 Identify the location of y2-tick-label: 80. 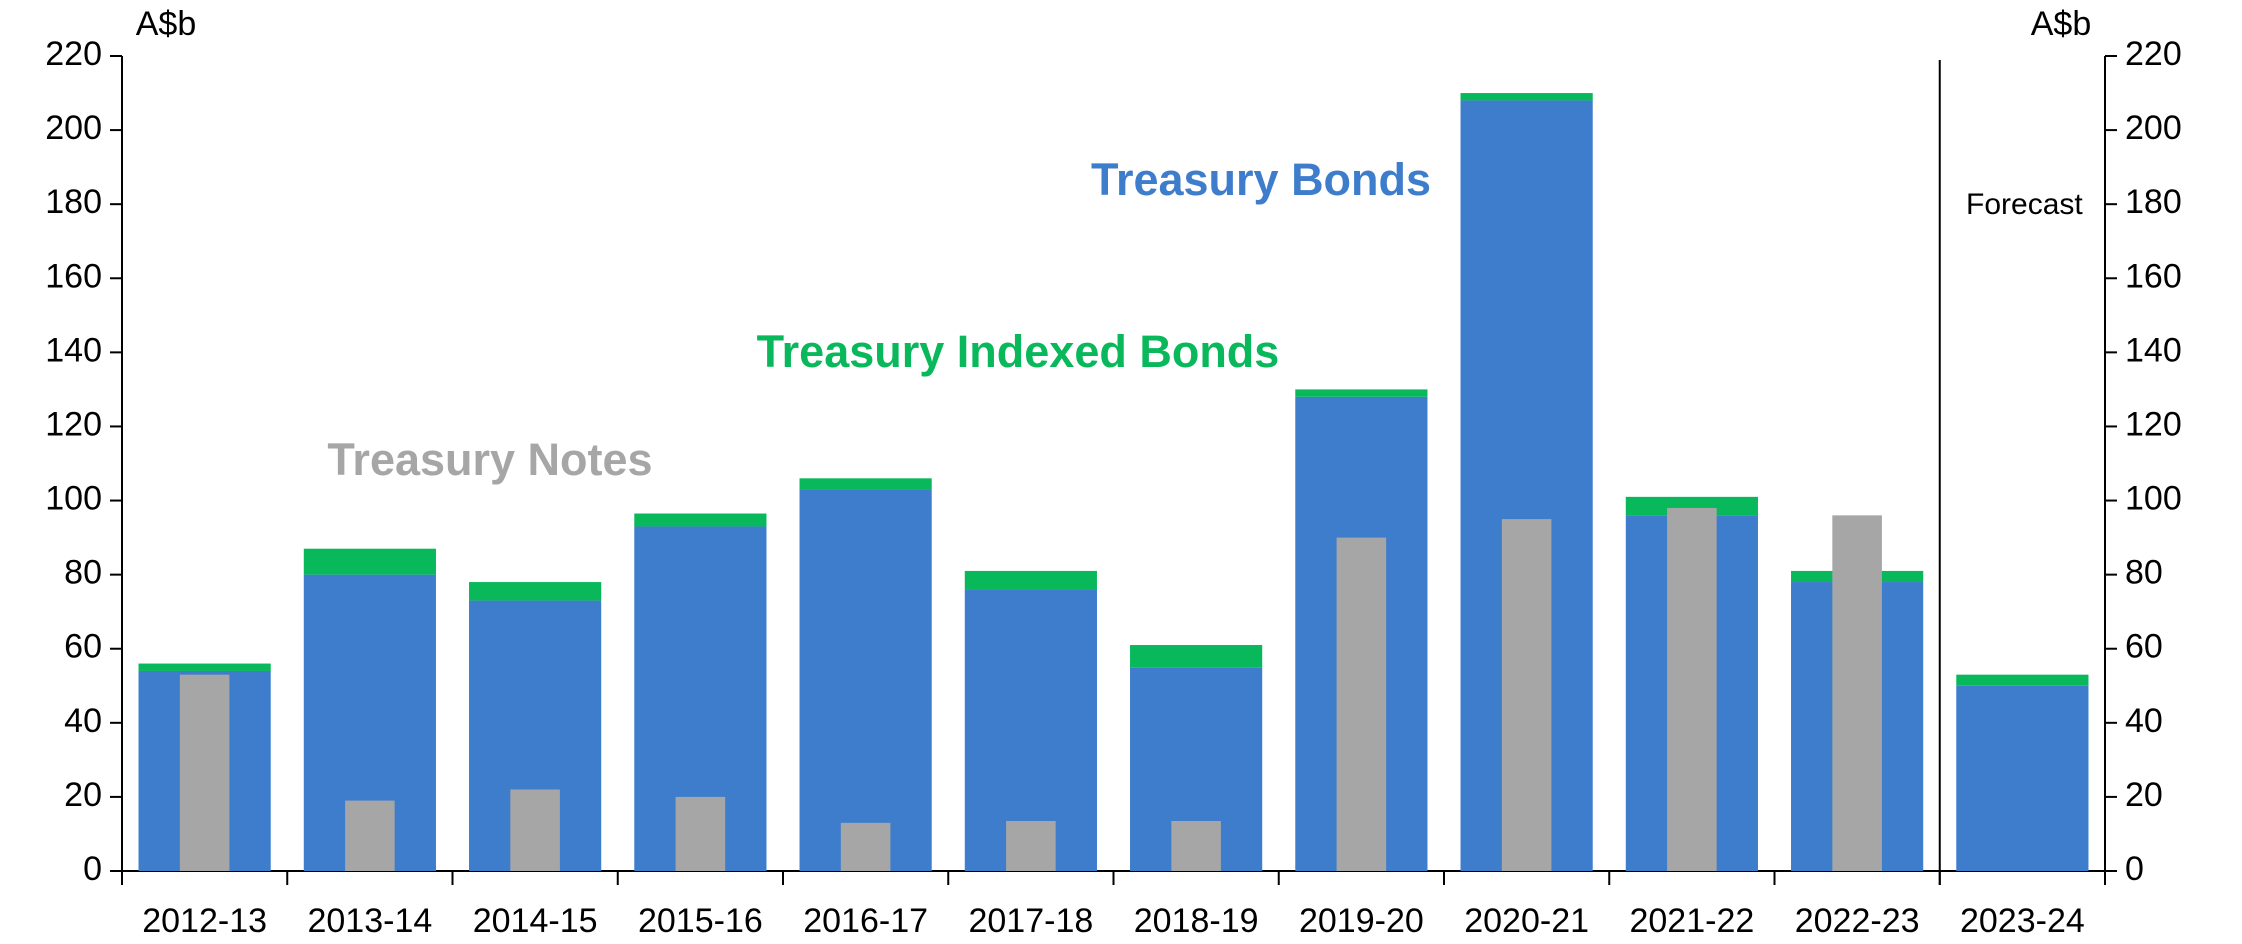
(2144, 573).